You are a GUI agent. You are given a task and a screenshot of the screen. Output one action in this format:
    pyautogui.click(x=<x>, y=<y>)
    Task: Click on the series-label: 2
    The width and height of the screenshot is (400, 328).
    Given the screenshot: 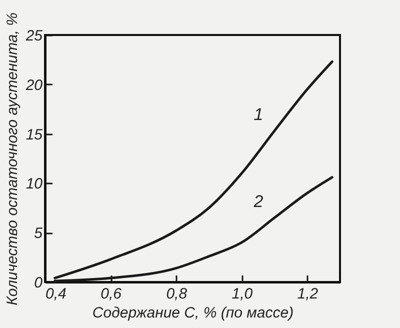 What is the action you would take?
    pyautogui.click(x=258, y=201)
    